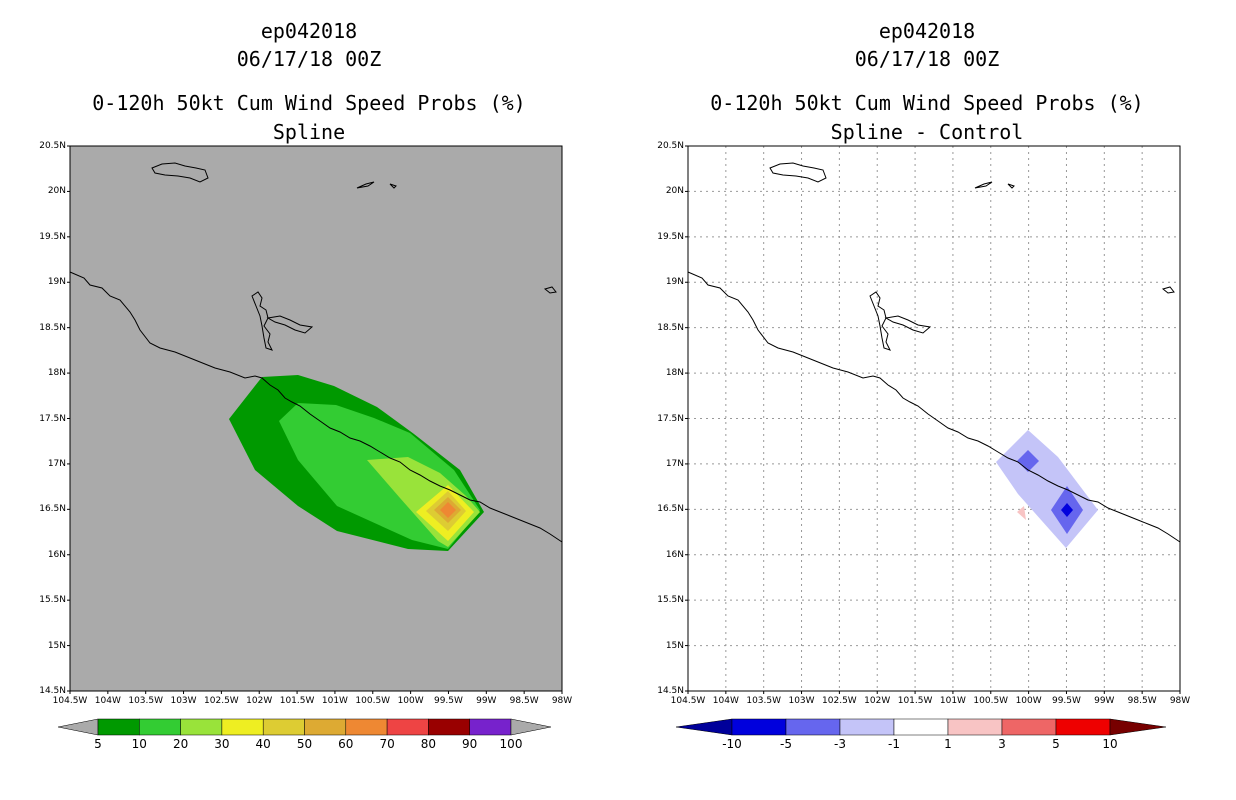 This screenshot has width=1236, height=800. Describe the element at coordinates (1002, 744) in the screenshot. I see `colorbar-label: 3` at that location.